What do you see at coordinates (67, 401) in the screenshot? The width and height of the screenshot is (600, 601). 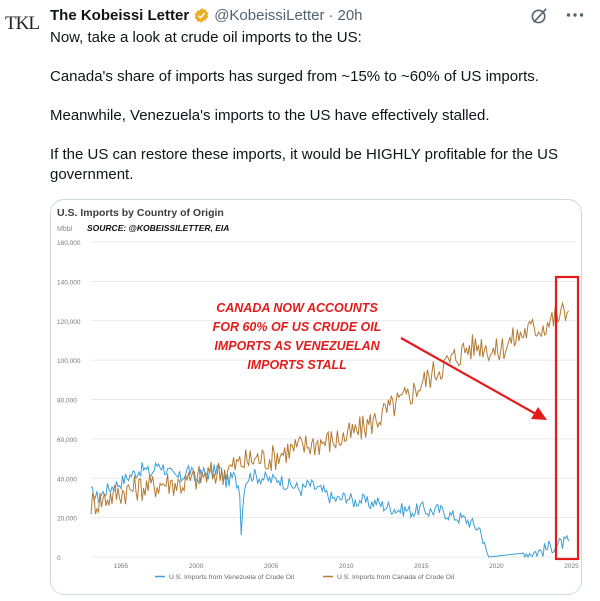 I see `y-tick-label: 80,000` at bounding box center [67, 401].